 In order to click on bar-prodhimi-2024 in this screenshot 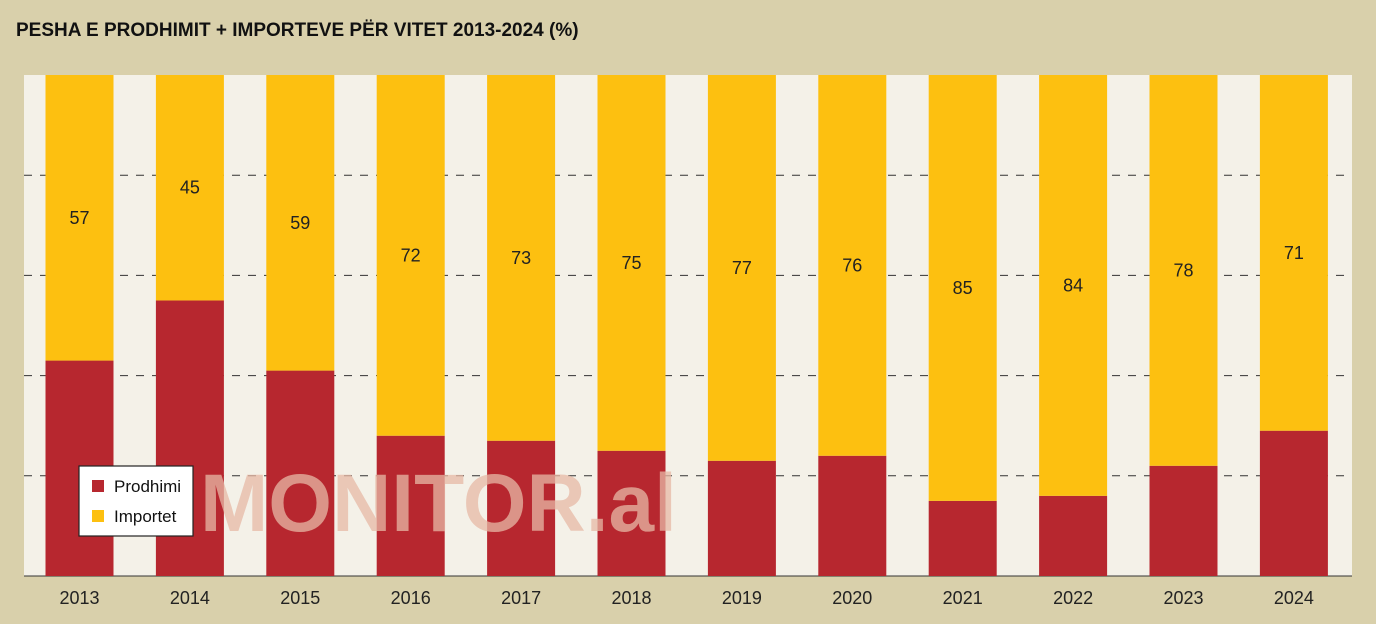, I will do `click(1293, 503)`.